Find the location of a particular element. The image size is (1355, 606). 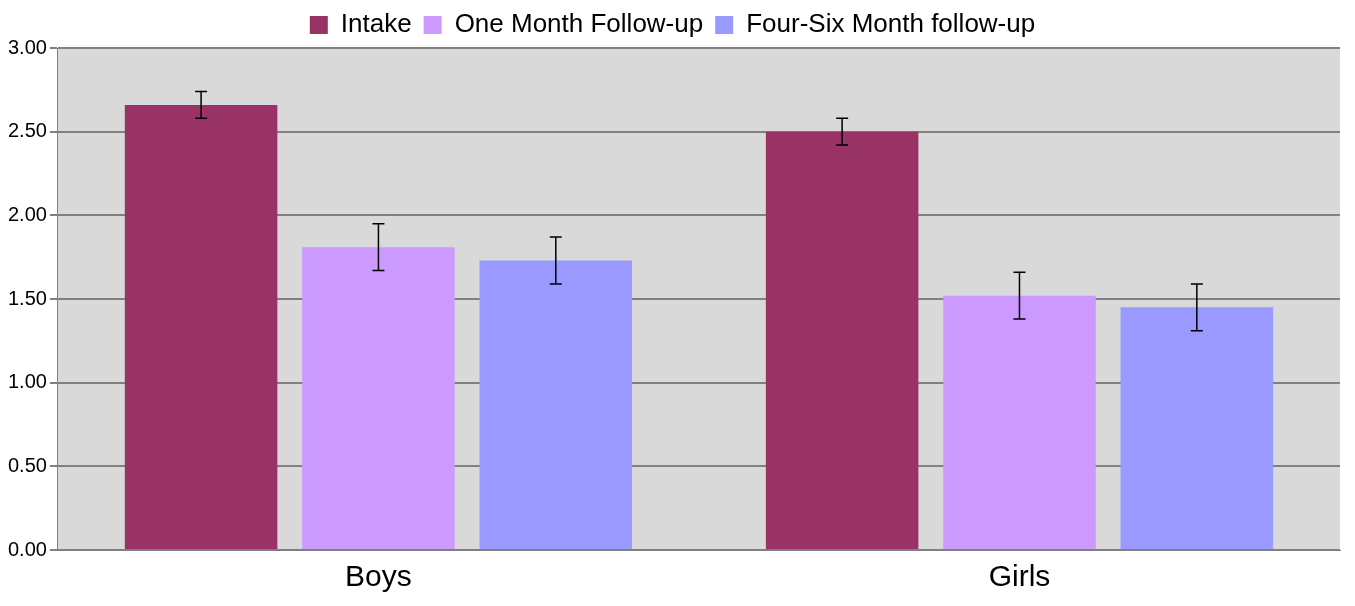

y-tick-label: 2.50 is located at coordinates (27, 130).